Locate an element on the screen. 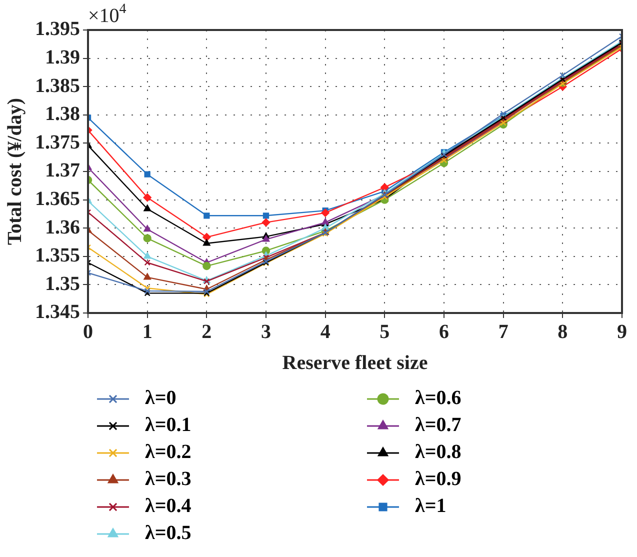  legend-label: λ=0.3 is located at coordinates (168, 479).